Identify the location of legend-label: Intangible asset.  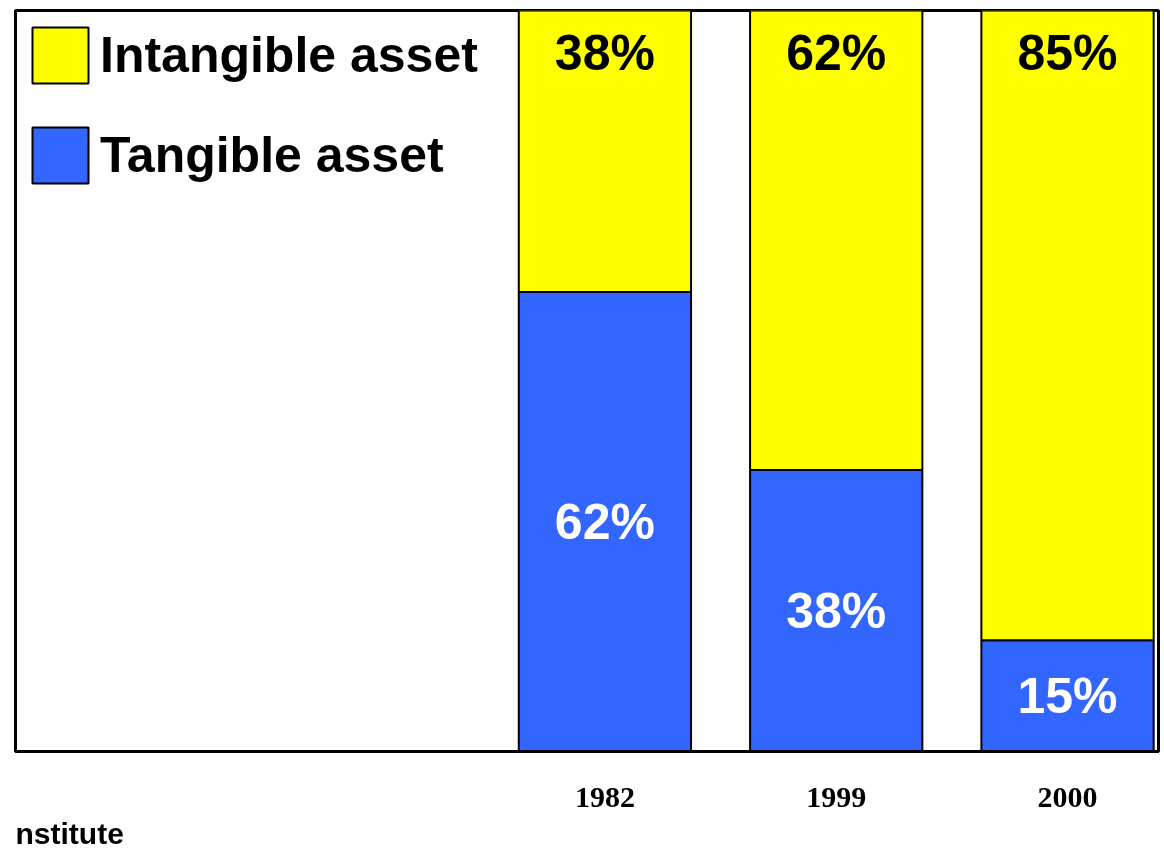
(289, 55).